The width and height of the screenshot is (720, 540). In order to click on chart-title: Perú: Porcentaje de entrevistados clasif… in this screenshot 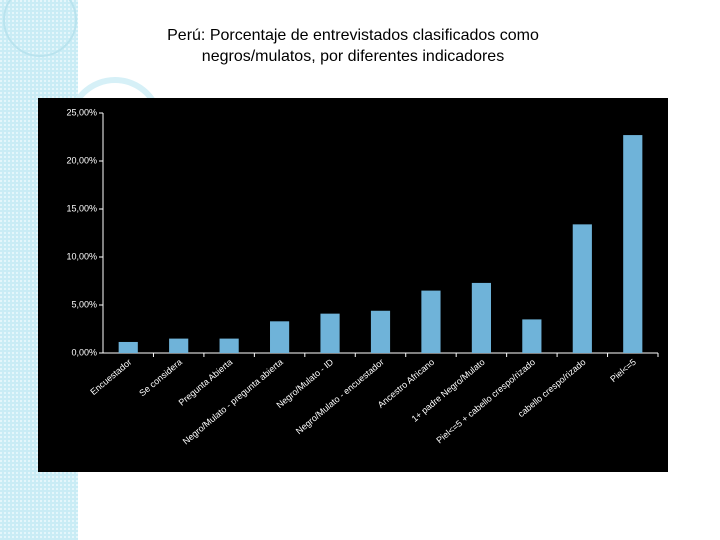, I will do `click(353, 46)`.